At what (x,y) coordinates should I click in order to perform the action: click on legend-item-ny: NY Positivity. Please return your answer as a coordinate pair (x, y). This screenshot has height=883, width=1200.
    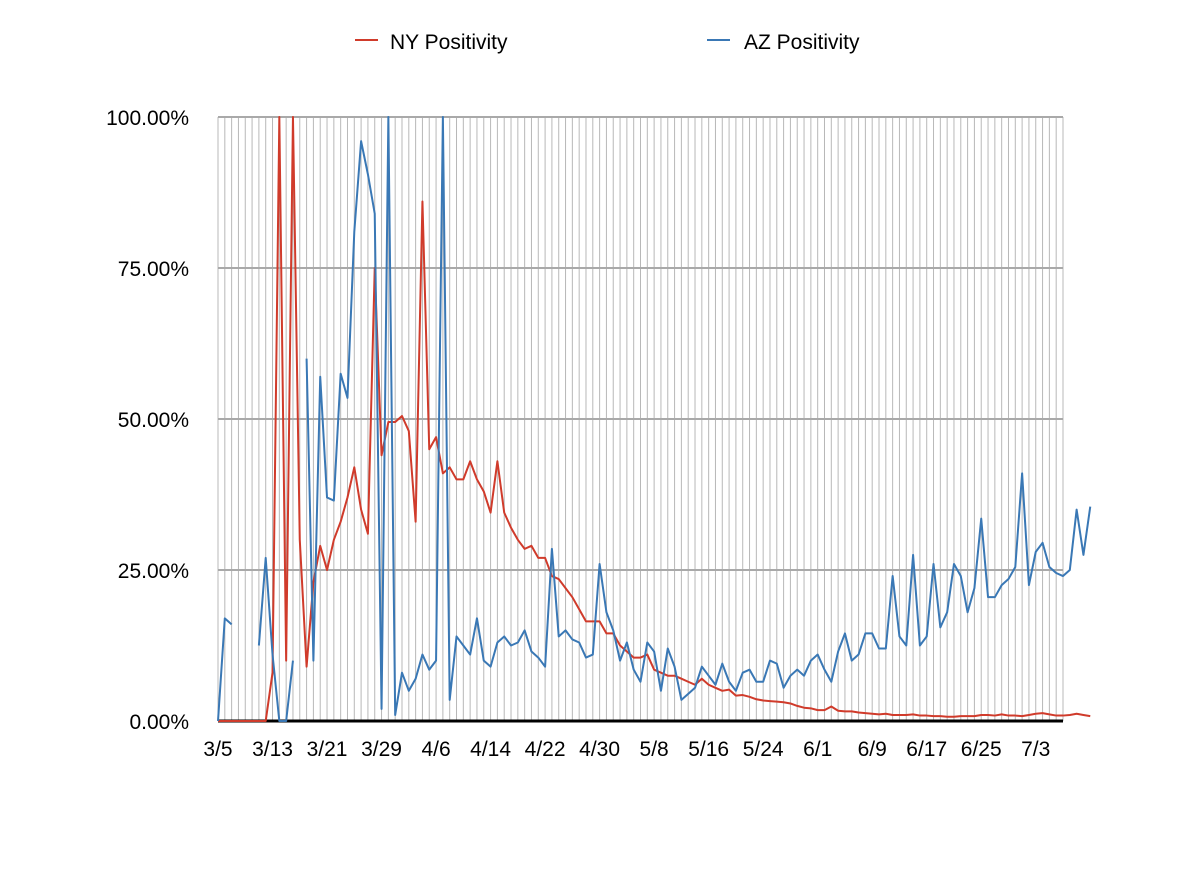
    Looking at the image, I should click on (431, 42).